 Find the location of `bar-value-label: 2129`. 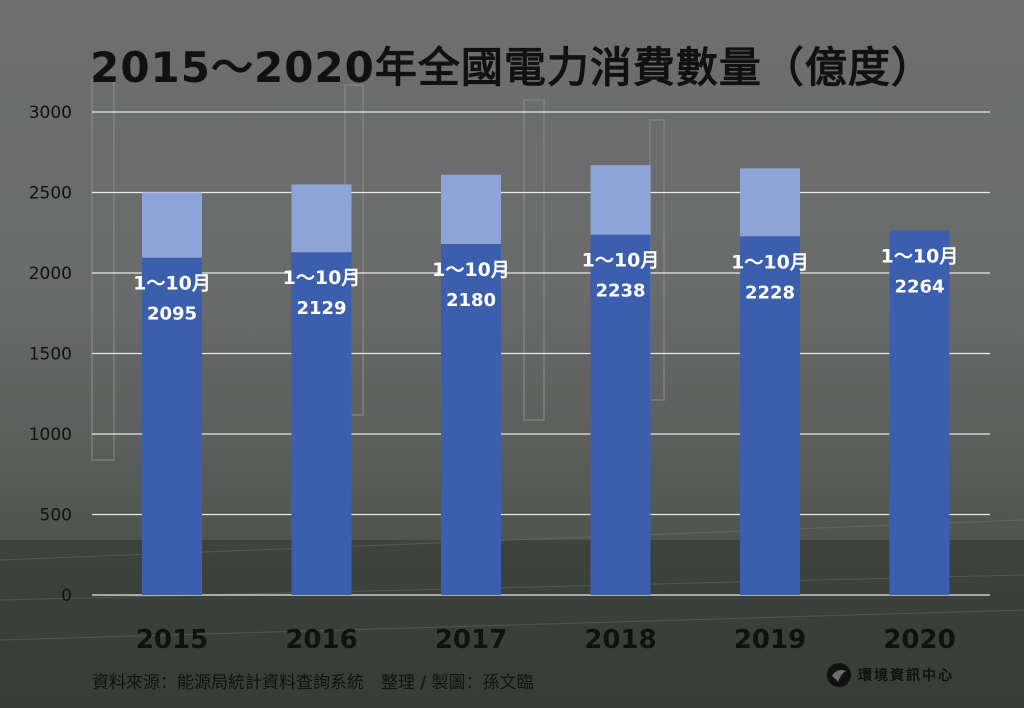

bar-value-label: 2129 is located at coordinates (321, 308).